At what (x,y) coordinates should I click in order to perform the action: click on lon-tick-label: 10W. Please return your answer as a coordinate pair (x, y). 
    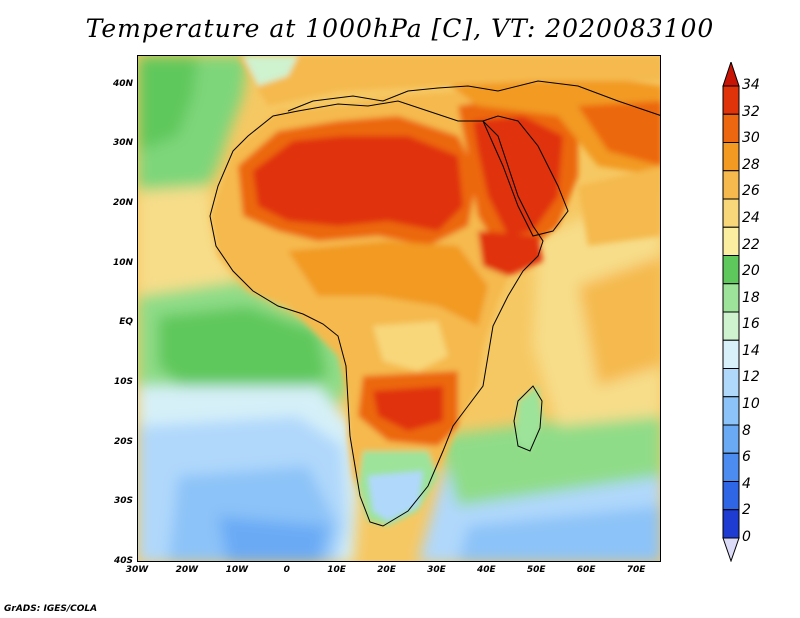
    Looking at the image, I should click on (237, 570).